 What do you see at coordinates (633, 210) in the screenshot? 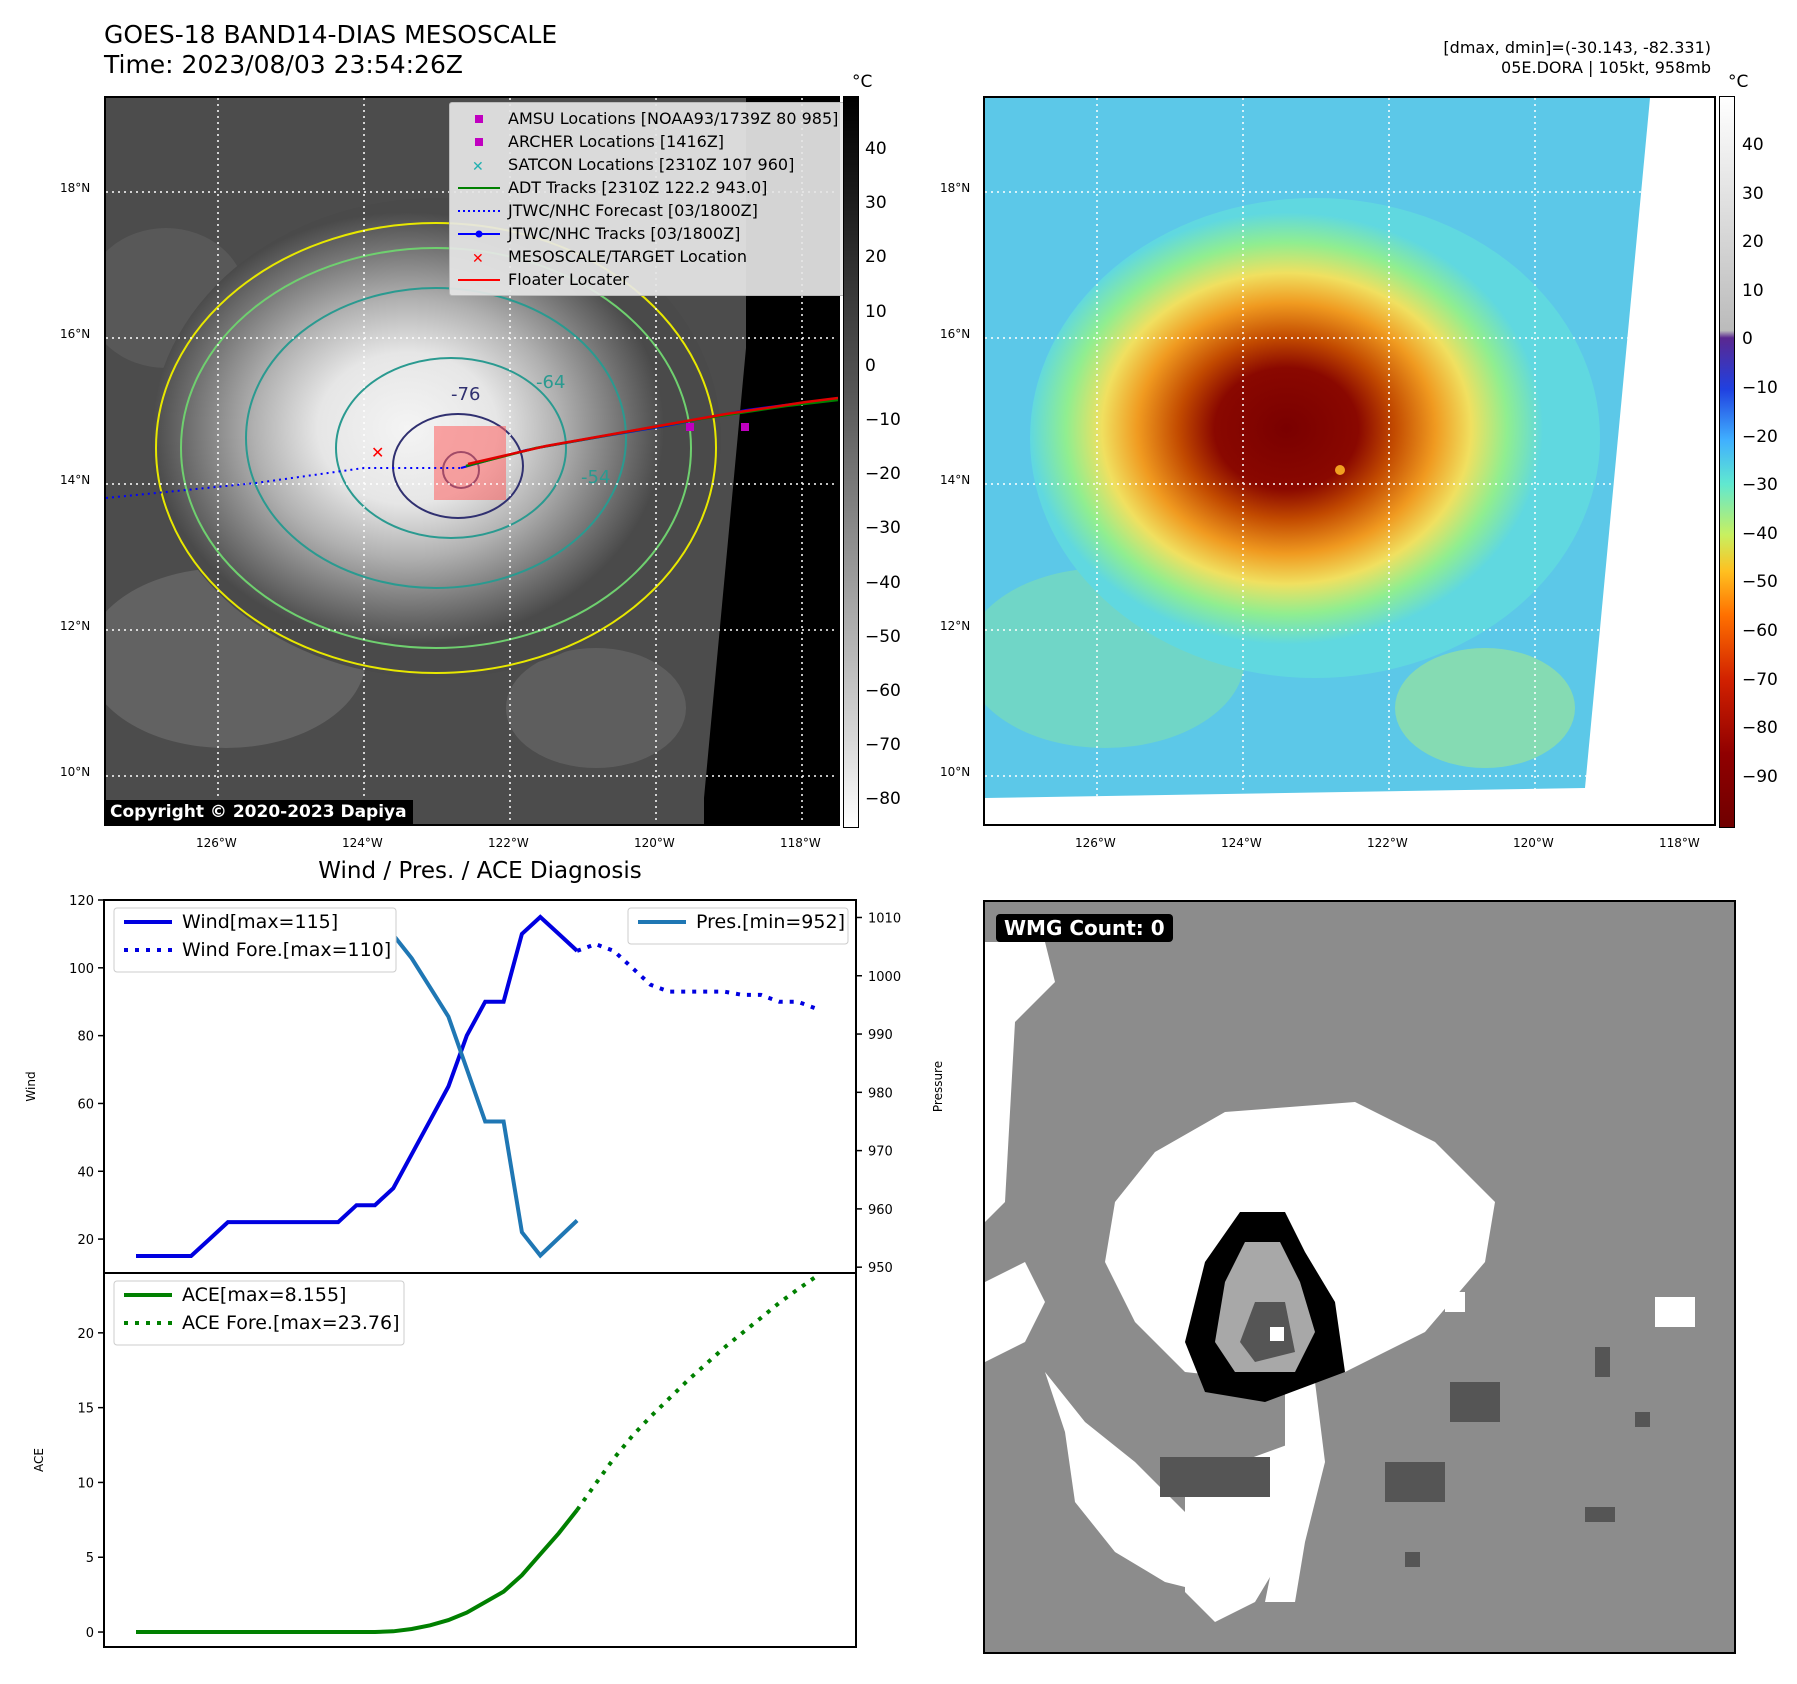
I see `legend-label: JTWC/NHC Forecast [03/1800Z]` at bounding box center [633, 210].